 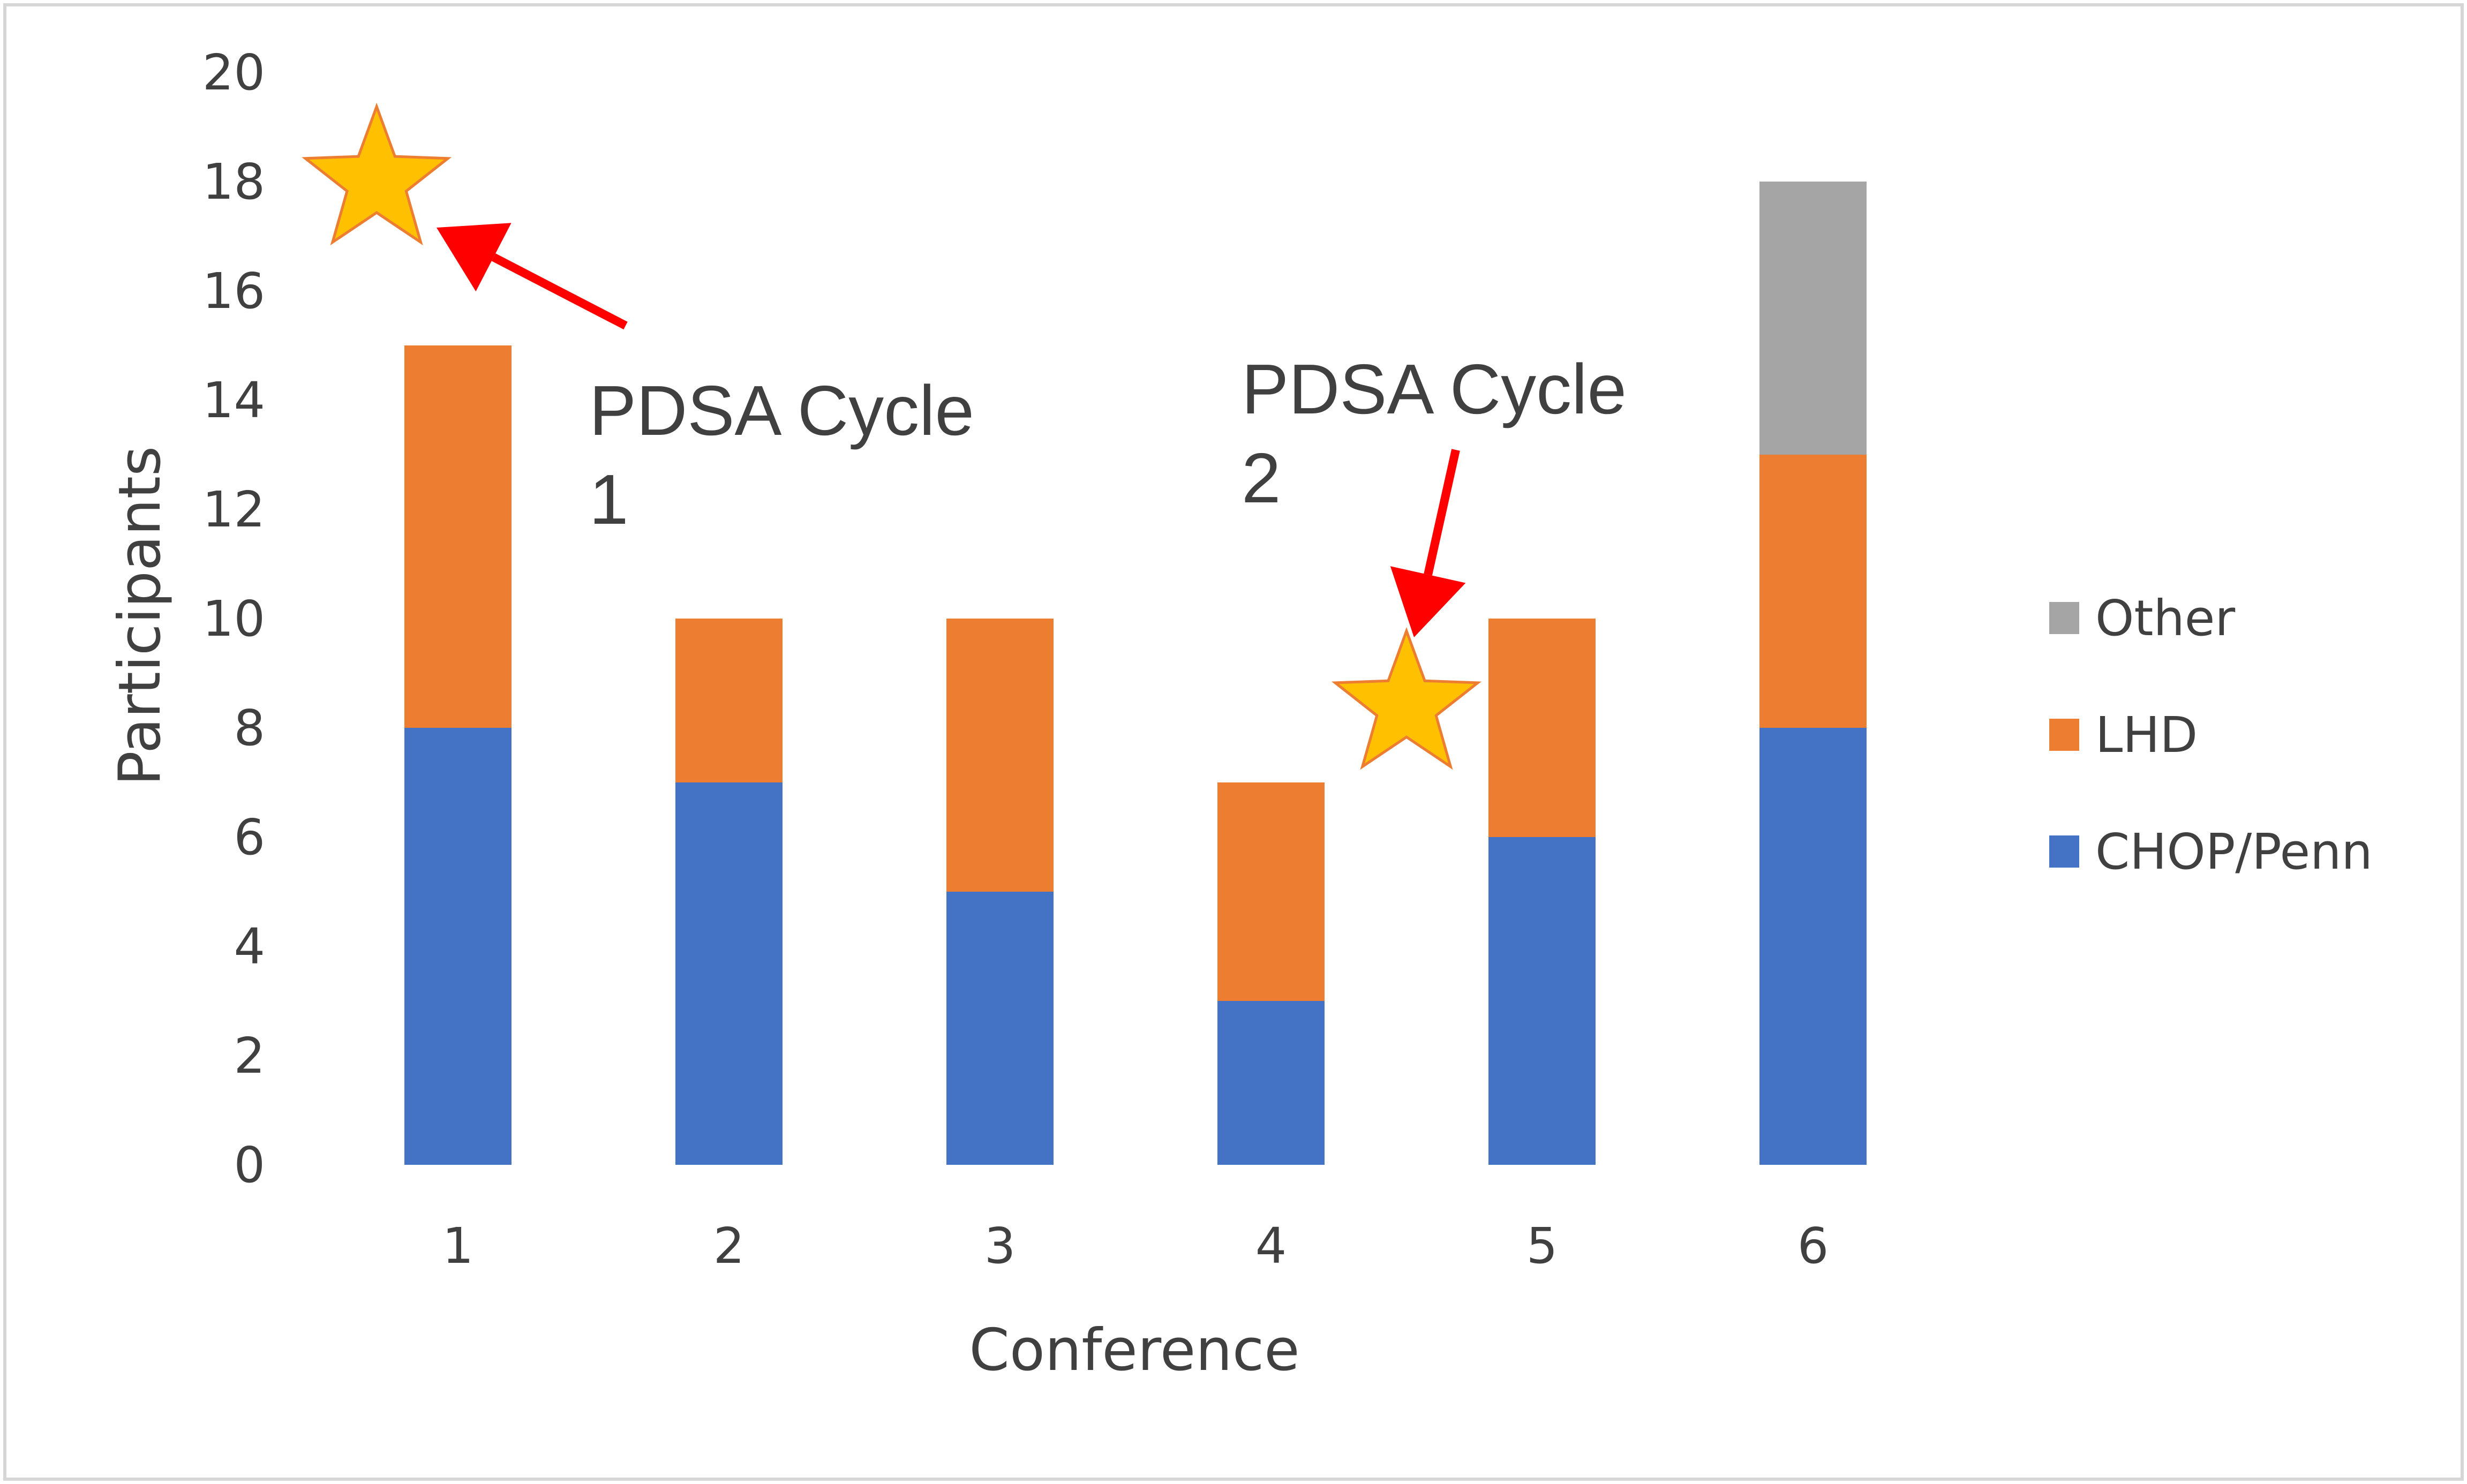 I want to click on x-axis-ticks: 1 2 3 4 5 6, so click(x=1135, y=1246).